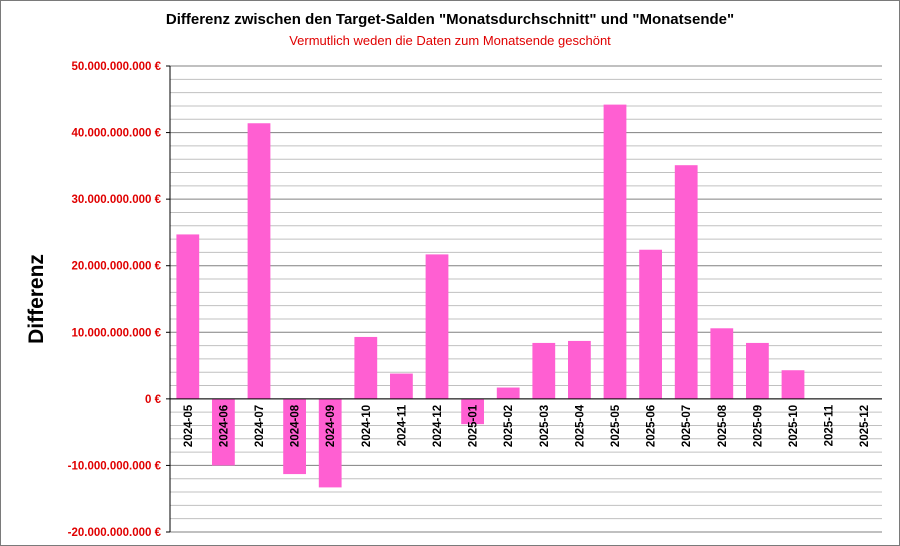  I want to click on x-tick-label: 2024-11, so click(402, 425).